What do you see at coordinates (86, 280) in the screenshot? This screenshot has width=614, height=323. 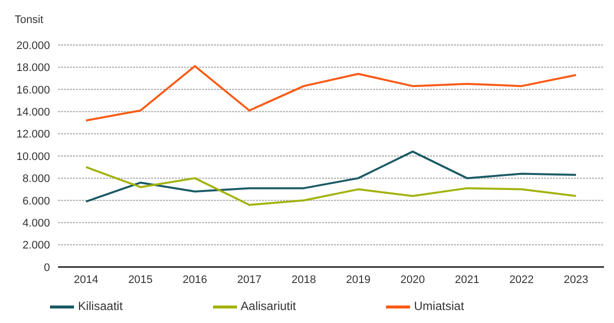 I see `x-tick-label: 2014` at bounding box center [86, 280].